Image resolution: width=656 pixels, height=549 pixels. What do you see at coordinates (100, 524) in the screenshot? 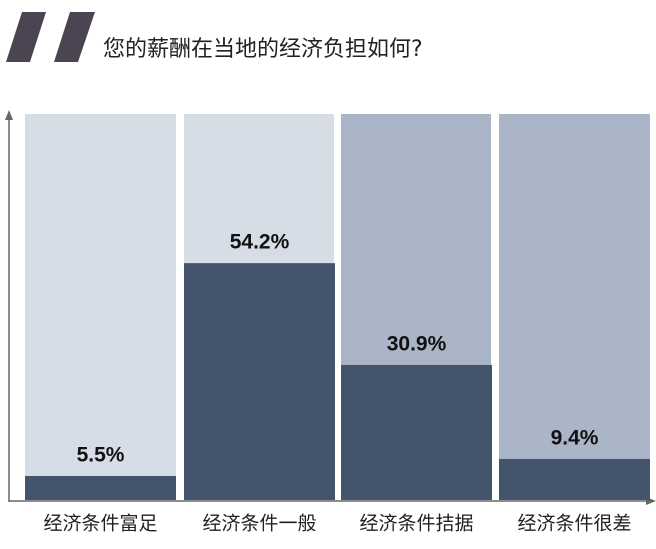
I see `x-tick-label: 经济条件富足` at bounding box center [100, 524].